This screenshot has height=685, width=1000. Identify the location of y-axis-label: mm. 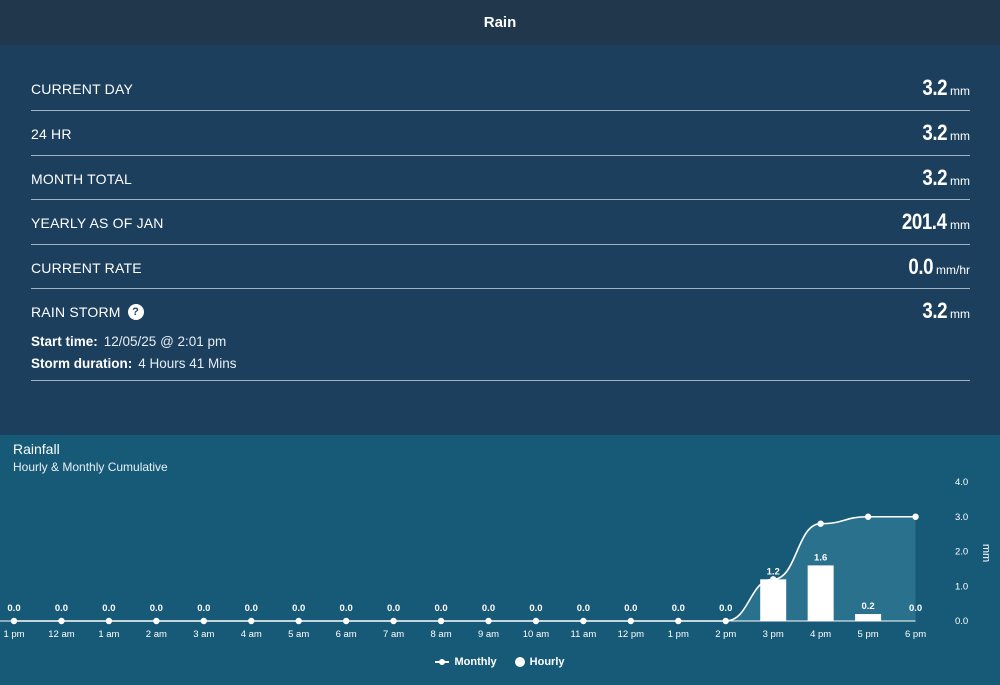
(986, 553).